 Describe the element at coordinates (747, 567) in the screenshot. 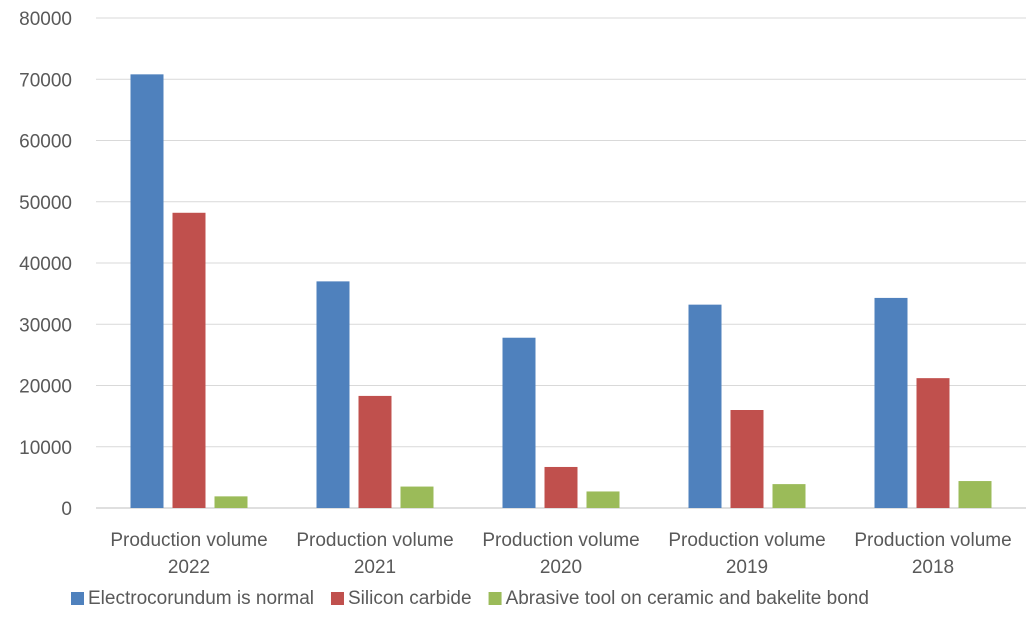

I see `x-tick-label: 2019` at that location.